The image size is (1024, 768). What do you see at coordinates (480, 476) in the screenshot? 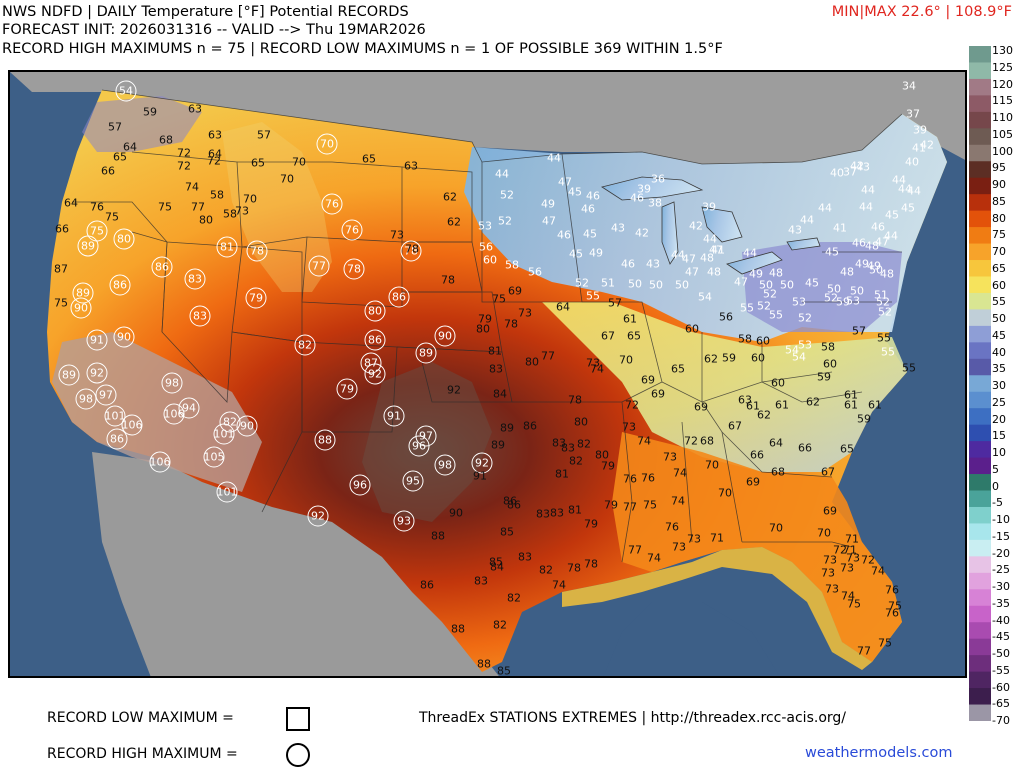
I see `station-value: 91` at bounding box center [480, 476].